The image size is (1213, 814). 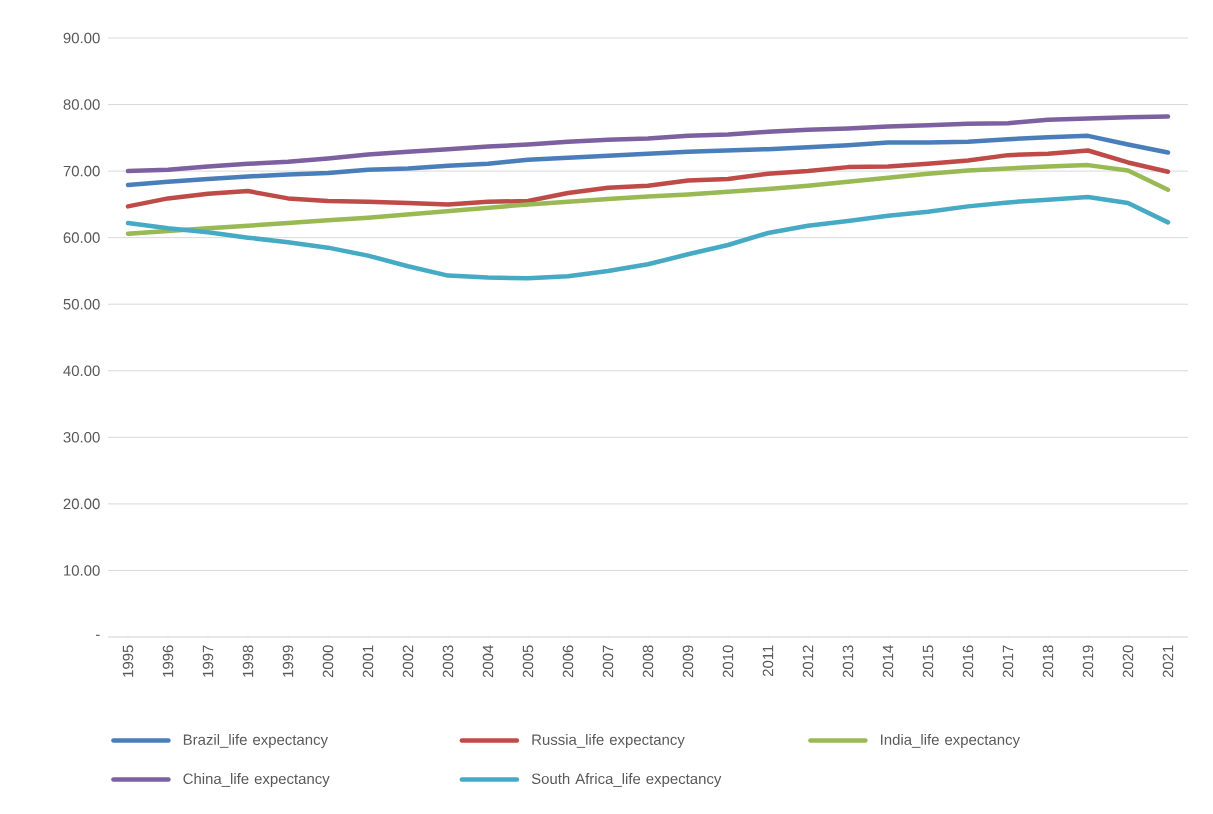 I want to click on y-tick-label: 50.00, so click(x=81, y=304).